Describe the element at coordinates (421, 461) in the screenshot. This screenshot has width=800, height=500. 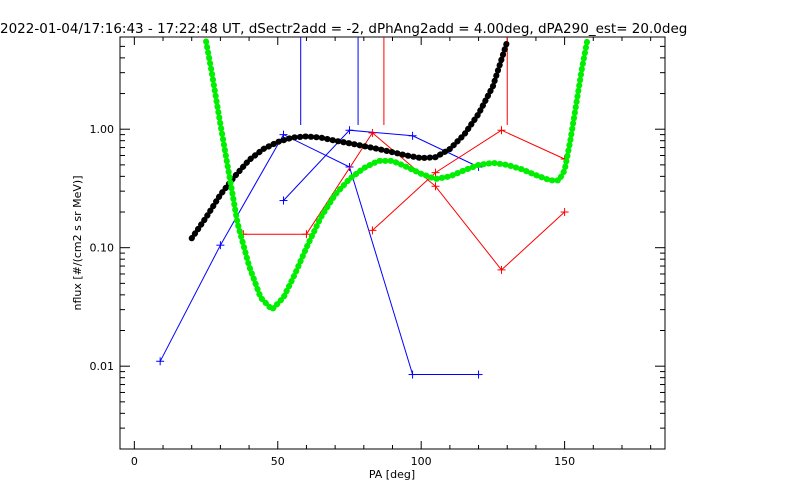
I see `x-tick-label: 100` at that location.